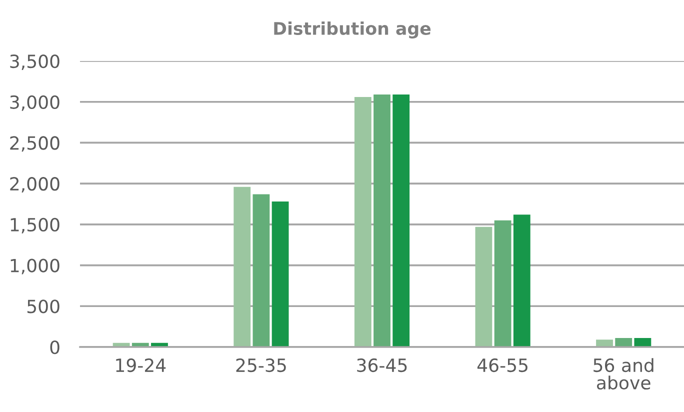  What do you see at coordinates (35, 185) in the screenshot?
I see `y-tick-label: 2,000` at bounding box center [35, 185].